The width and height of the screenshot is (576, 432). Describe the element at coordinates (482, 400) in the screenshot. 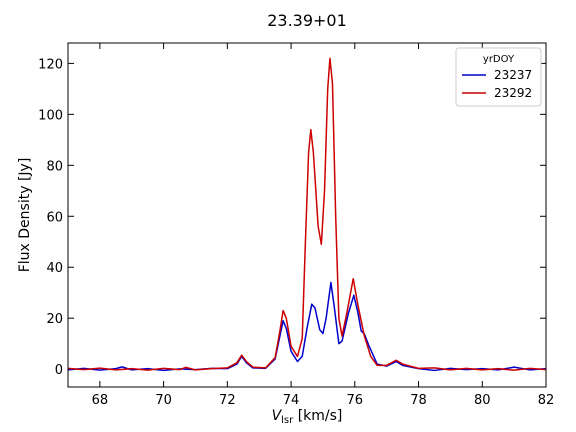

I see `x-tick-label: 80` at that location.